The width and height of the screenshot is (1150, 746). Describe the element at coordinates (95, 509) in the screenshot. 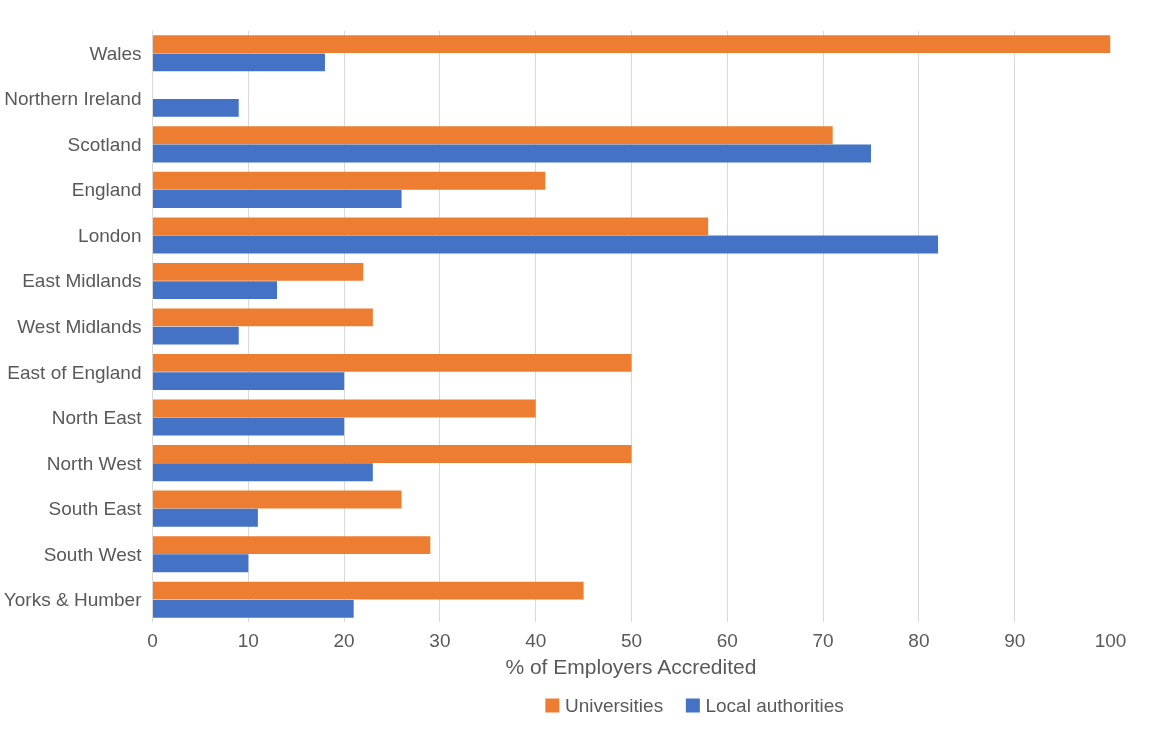

I see `y-tick-label: South East` at that location.